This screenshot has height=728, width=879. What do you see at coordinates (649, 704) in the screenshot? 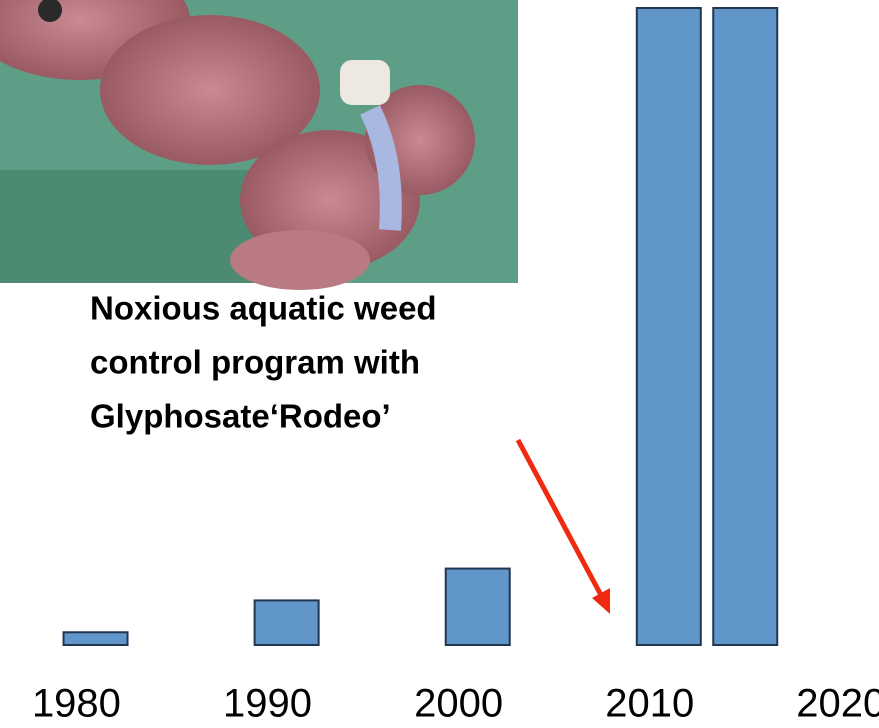
I see `x-tick-label: 2010` at bounding box center [649, 704].